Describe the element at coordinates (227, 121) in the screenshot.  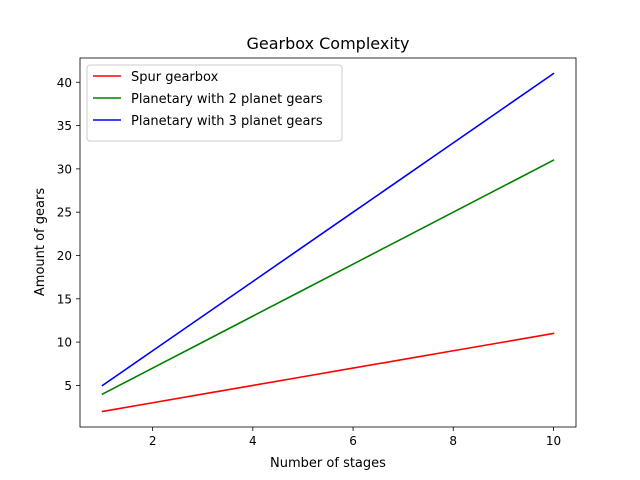
I see `legend-entry-label: Planetary with 3 planet gears` at that location.